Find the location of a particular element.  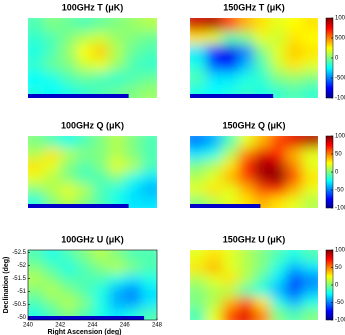

panel-title: 100GHz U (μK) is located at coordinates (92, 239).